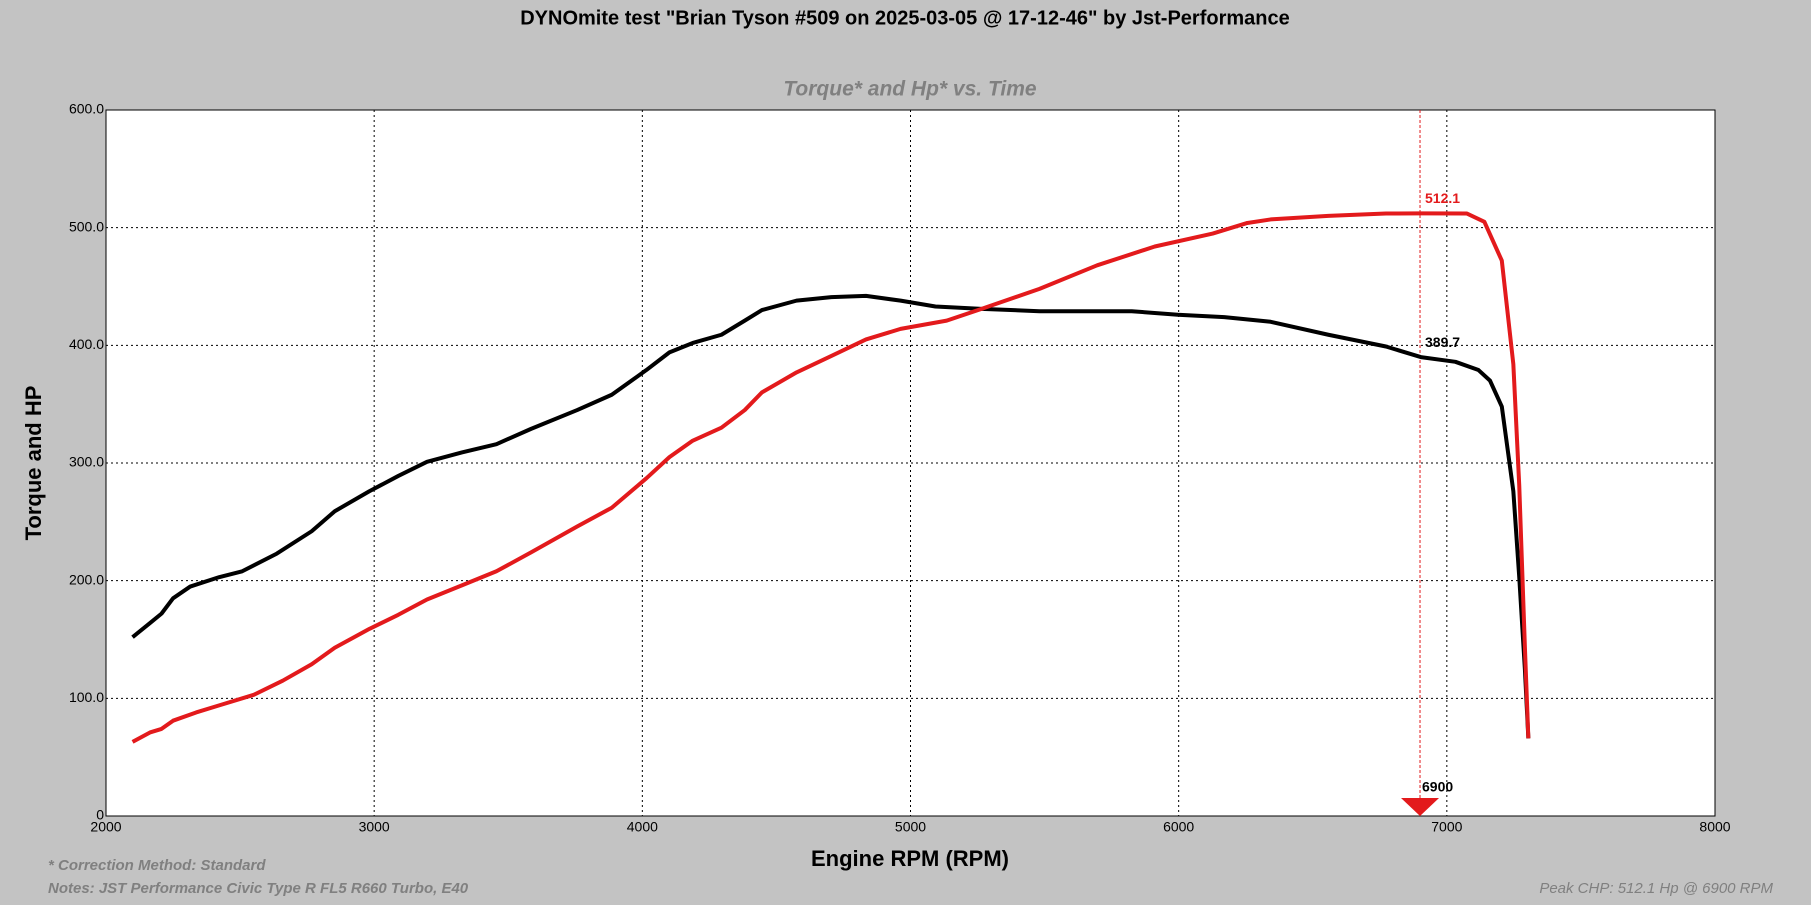 The height and width of the screenshot is (905, 1811). What do you see at coordinates (86, 697) in the screenshot?
I see `y-tick-label: 100.0` at bounding box center [86, 697].